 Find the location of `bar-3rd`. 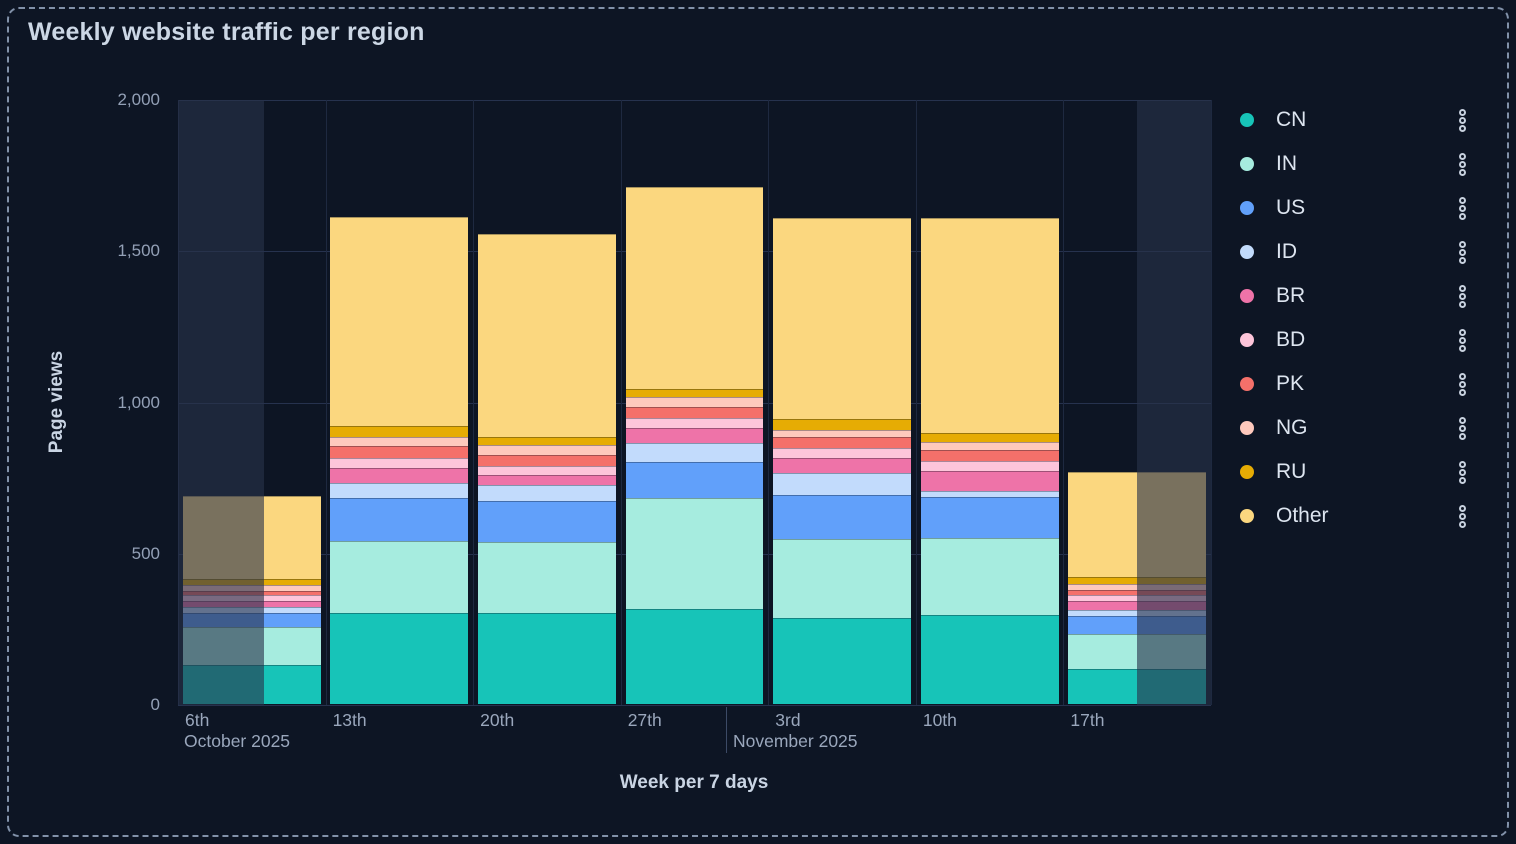

bar-3rd is located at coordinates (842, 460).